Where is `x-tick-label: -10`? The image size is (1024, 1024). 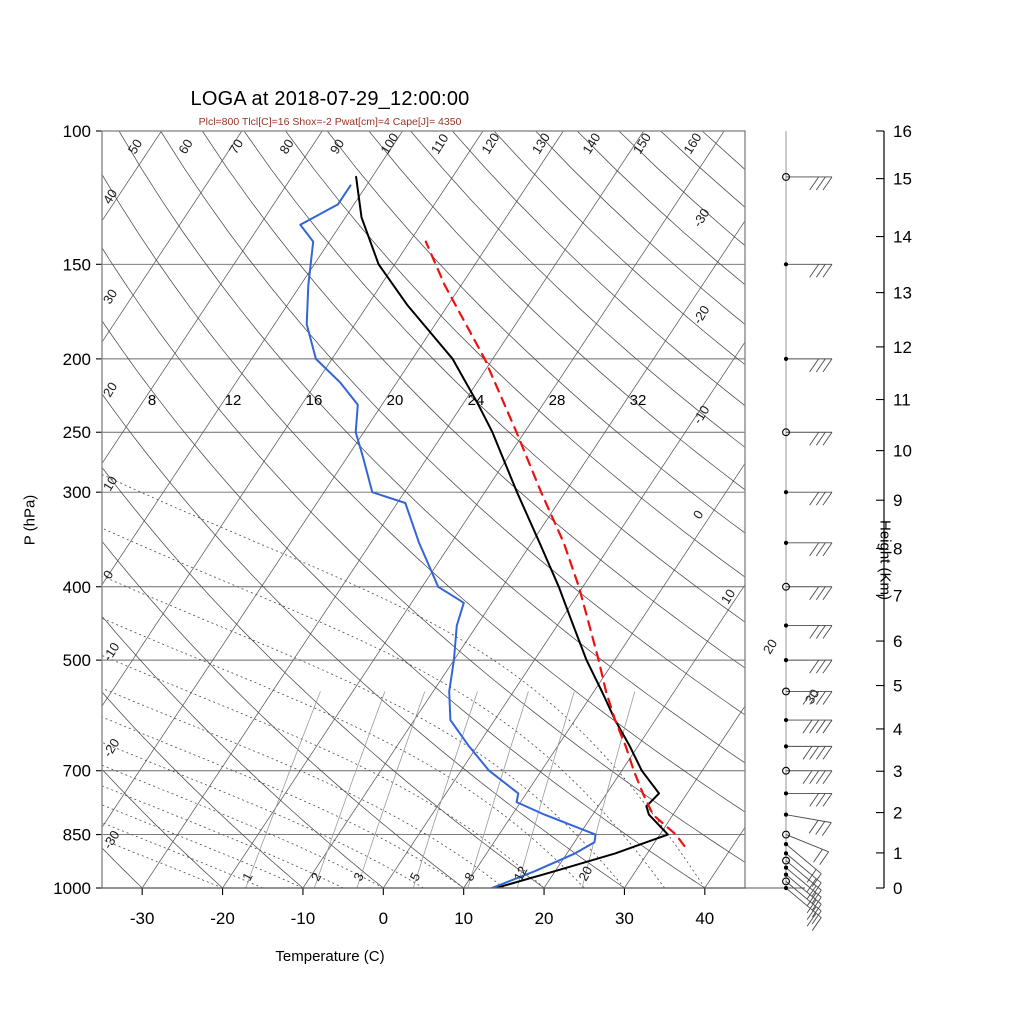 x-tick-label: -10 is located at coordinates (303, 918).